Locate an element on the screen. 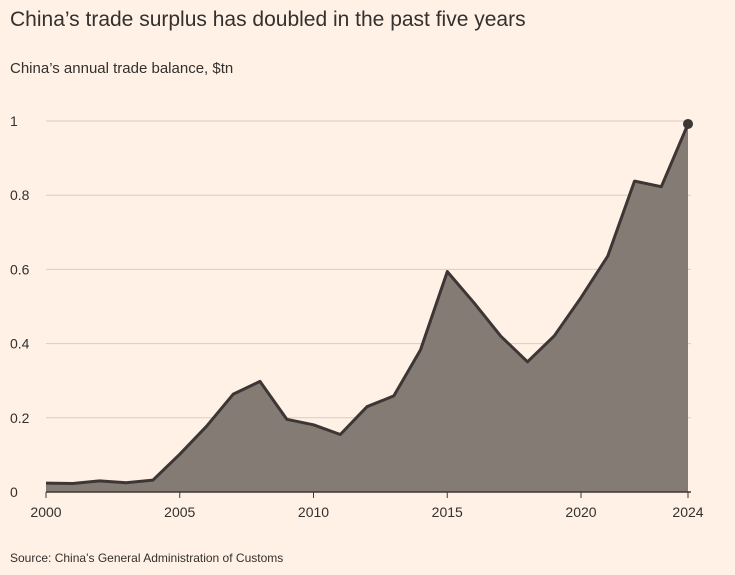 The width and height of the screenshot is (735, 575). y-axis-tick-labels: 0 0.2 0.4 0.6 0.8 1 is located at coordinates (20, 306).